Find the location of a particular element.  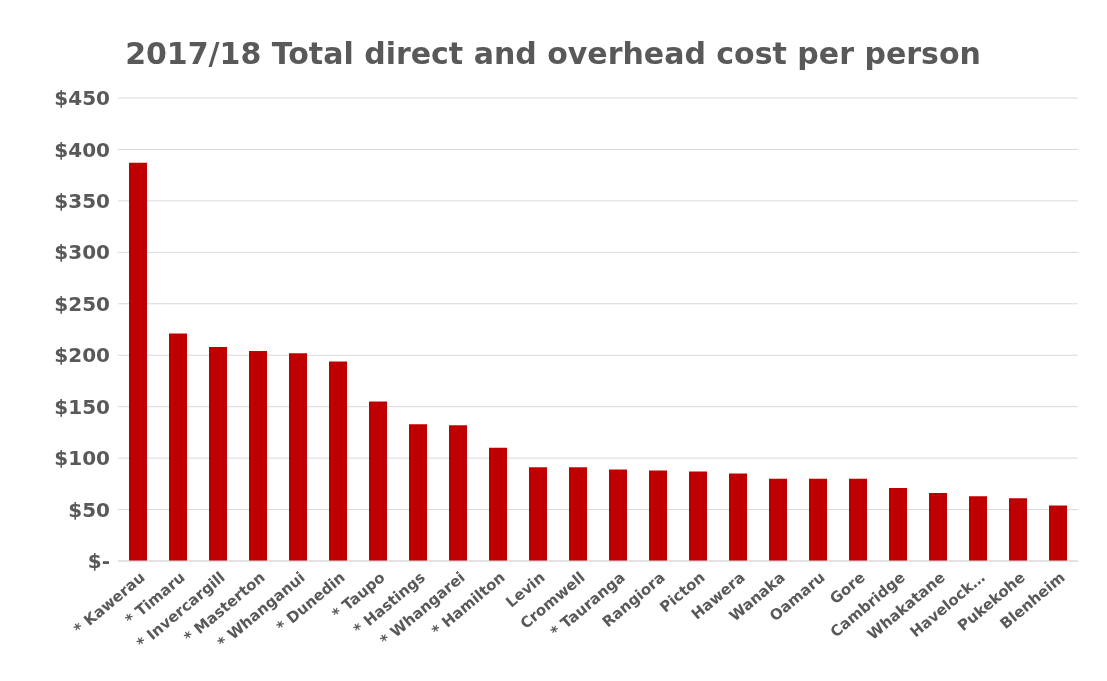

y-tick-label: $150 is located at coordinates (82, 406).